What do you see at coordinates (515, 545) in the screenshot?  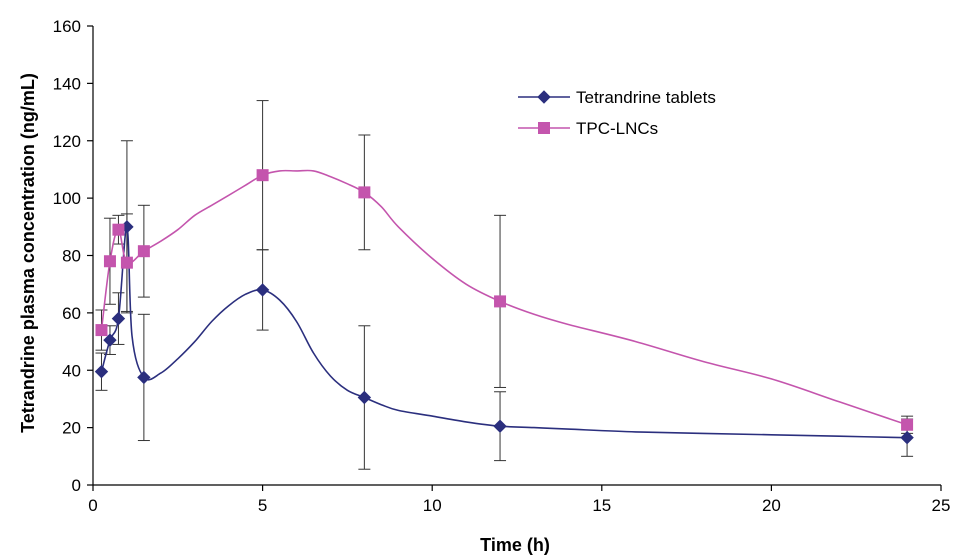 I see `x-axis-title: Time (h)` at bounding box center [515, 545].